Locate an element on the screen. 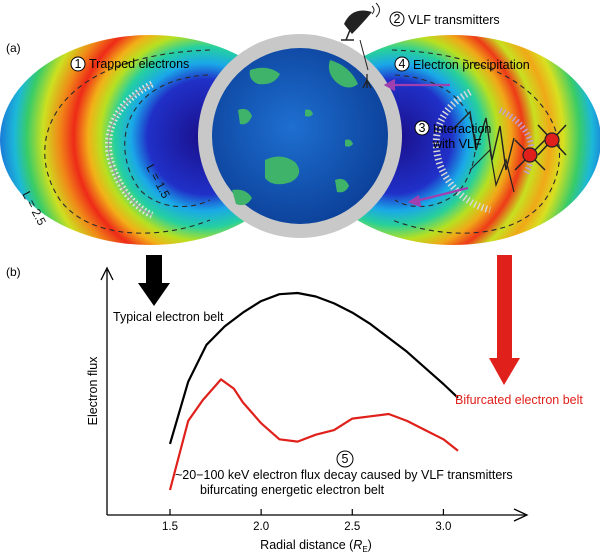 The image size is (600, 555). trapped-electron-guide is located at coordinates (130, 149).